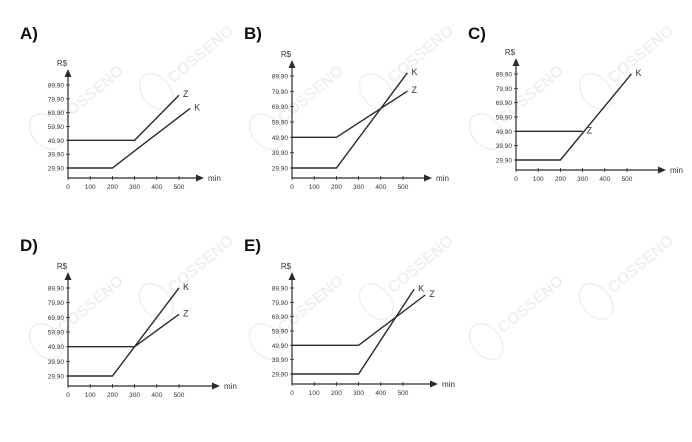 This screenshot has width=692, height=442. Describe the element at coordinates (29, 245) in the screenshot. I see `option-label-d: D)` at that location.